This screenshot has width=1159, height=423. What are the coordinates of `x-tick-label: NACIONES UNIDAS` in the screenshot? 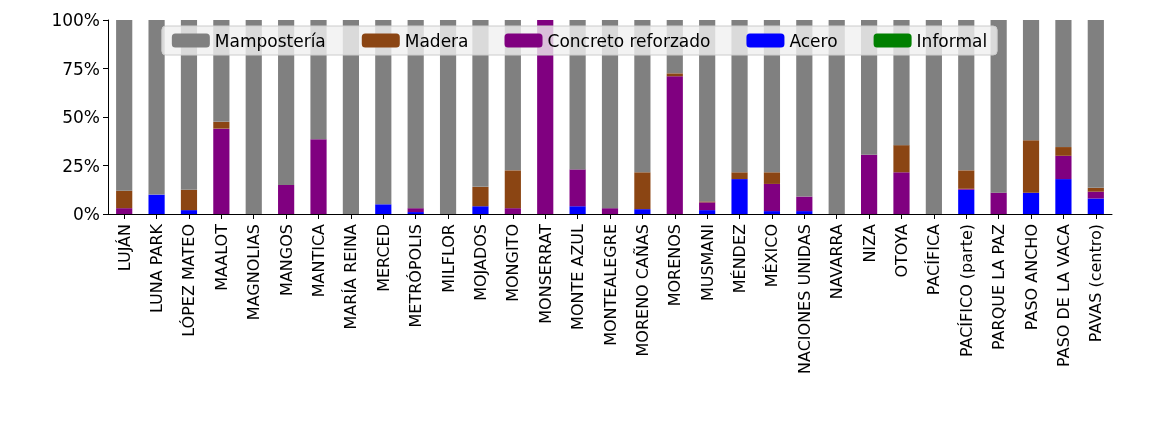 It's located at (804, 299).